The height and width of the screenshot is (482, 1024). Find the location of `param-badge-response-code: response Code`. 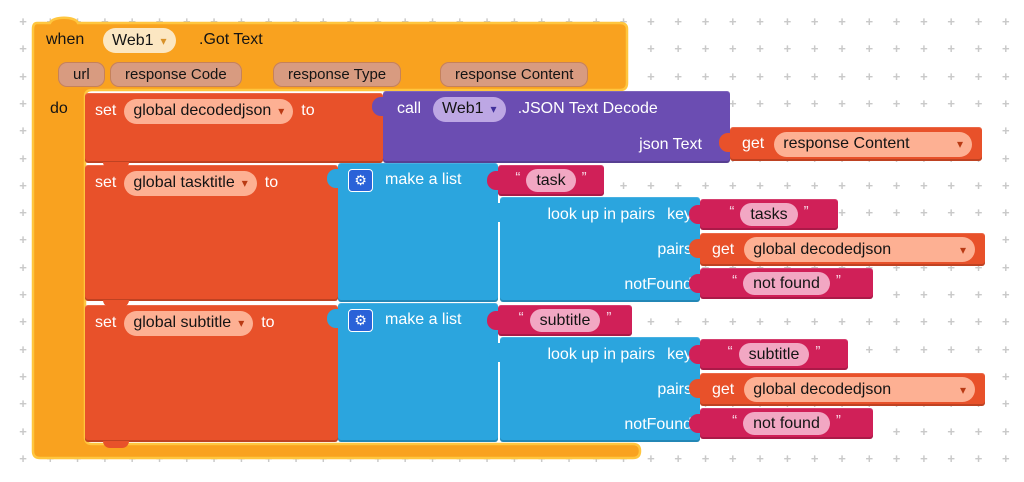

param-badge-response-code: response Code is located at coordinates (176, 74).